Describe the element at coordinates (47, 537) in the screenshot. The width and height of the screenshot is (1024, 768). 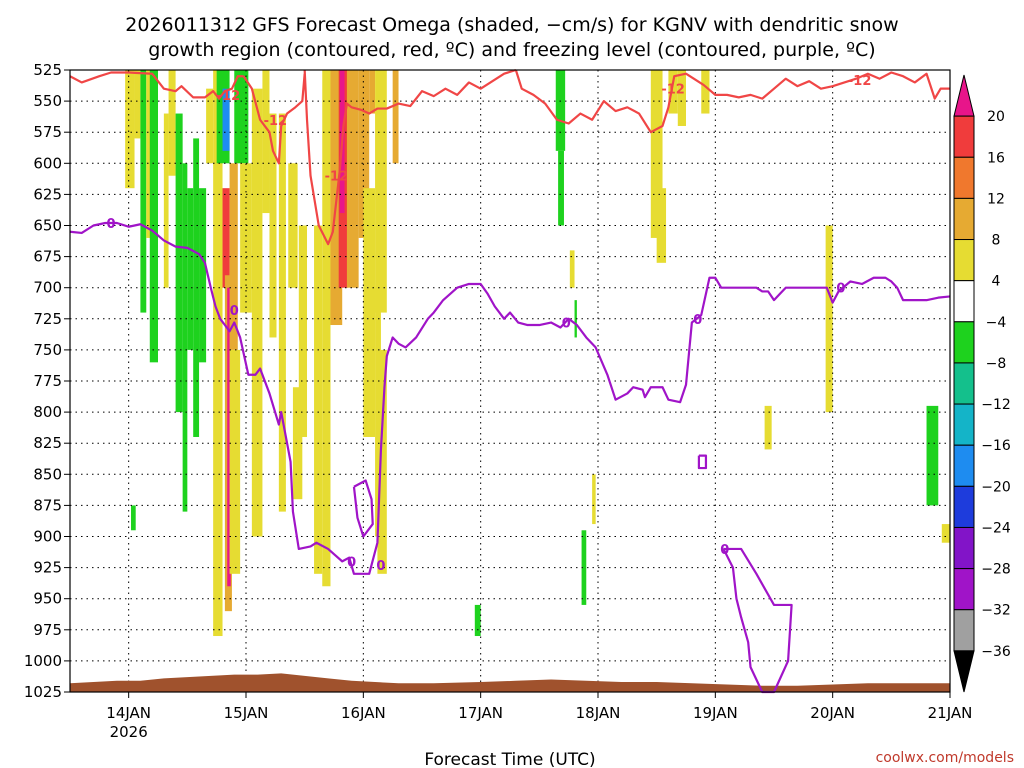
I see `pressure-tick-label: 900` at that location.